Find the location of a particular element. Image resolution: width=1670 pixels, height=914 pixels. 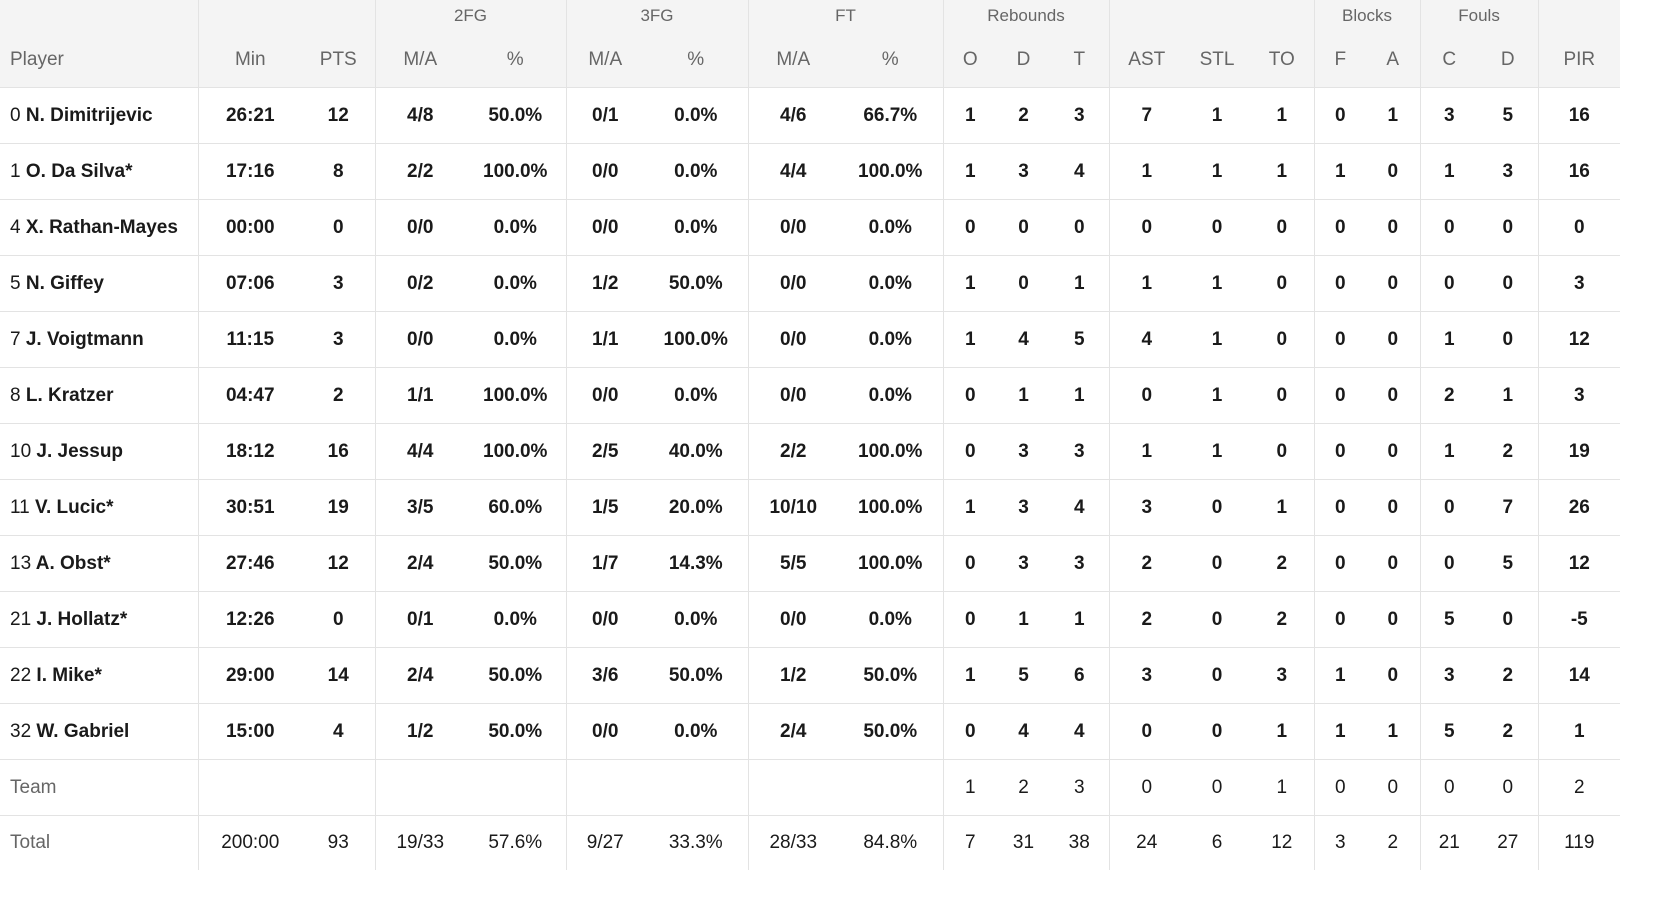

column-header-reb-t: T is located at coordinates (1079, 60).